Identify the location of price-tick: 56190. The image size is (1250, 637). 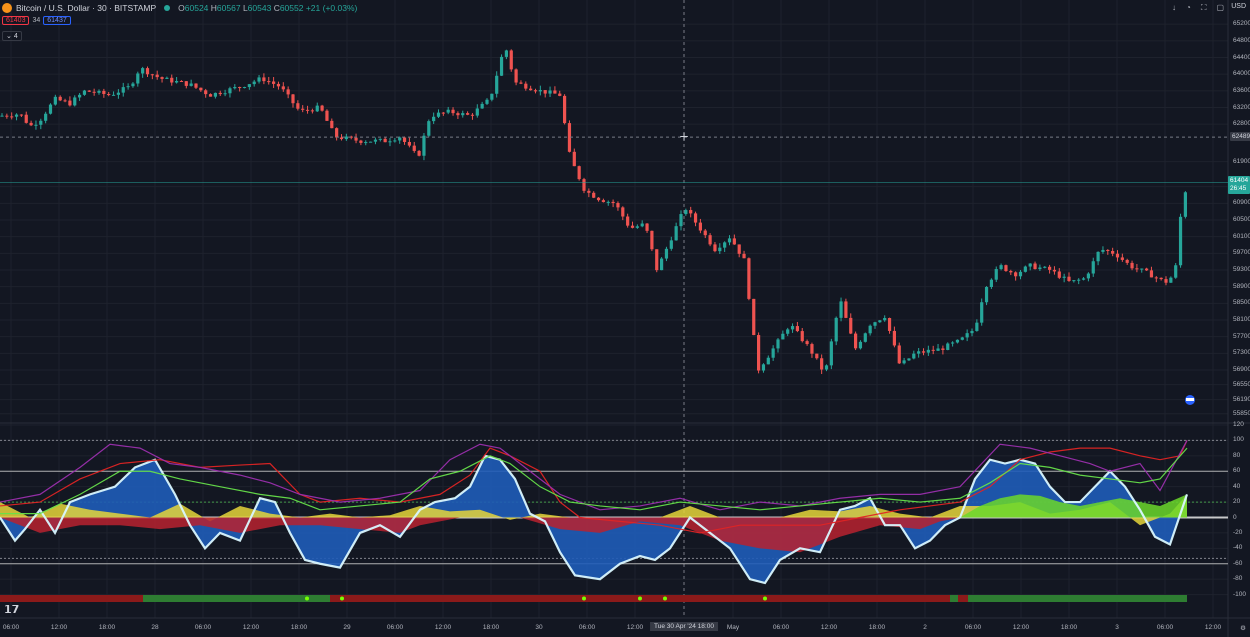
(1241, 399).